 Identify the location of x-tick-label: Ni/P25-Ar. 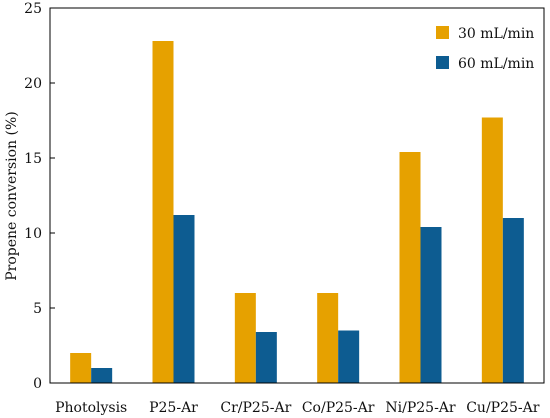
(420, 408).